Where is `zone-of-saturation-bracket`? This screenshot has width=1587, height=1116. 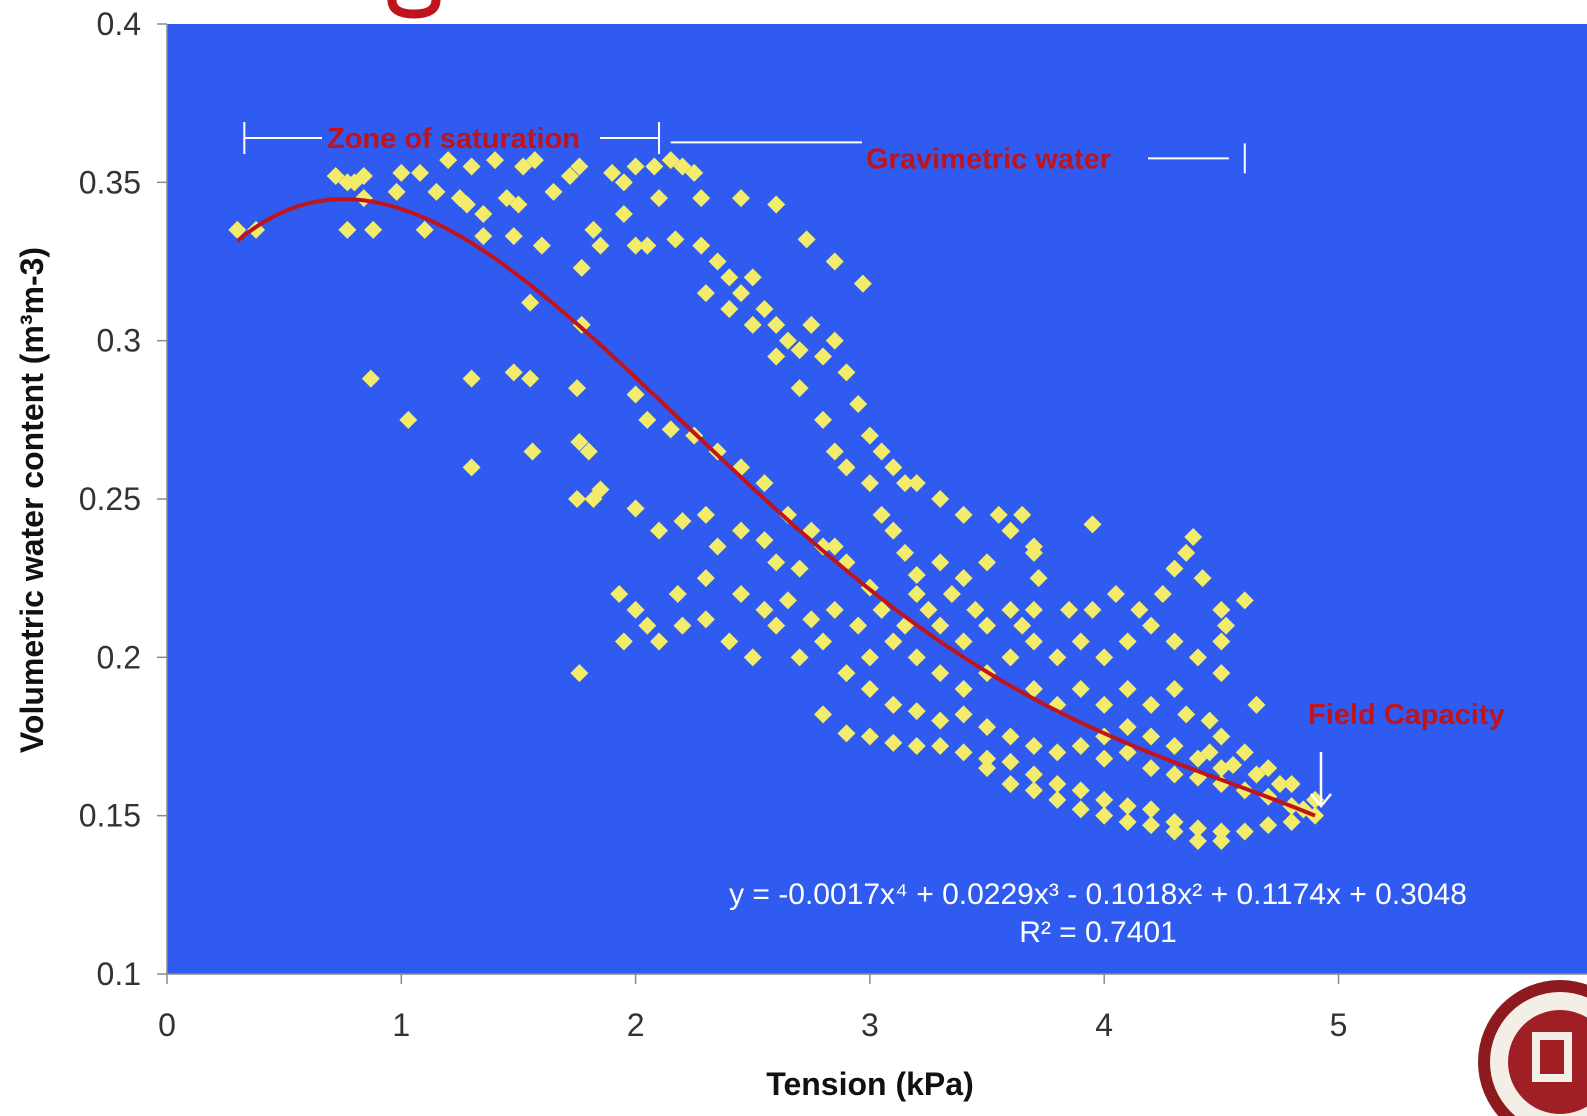
zone-of-saturation-bracket is located at coordinates (452, 138).